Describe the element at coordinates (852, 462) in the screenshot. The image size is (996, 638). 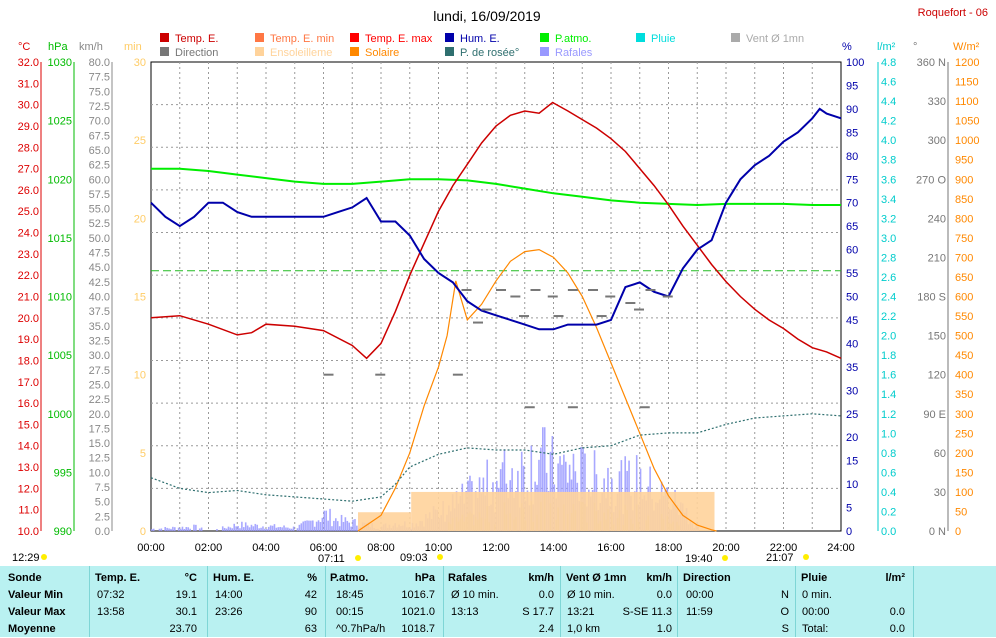
I see `humidity-axis-tick: 15` at that location.